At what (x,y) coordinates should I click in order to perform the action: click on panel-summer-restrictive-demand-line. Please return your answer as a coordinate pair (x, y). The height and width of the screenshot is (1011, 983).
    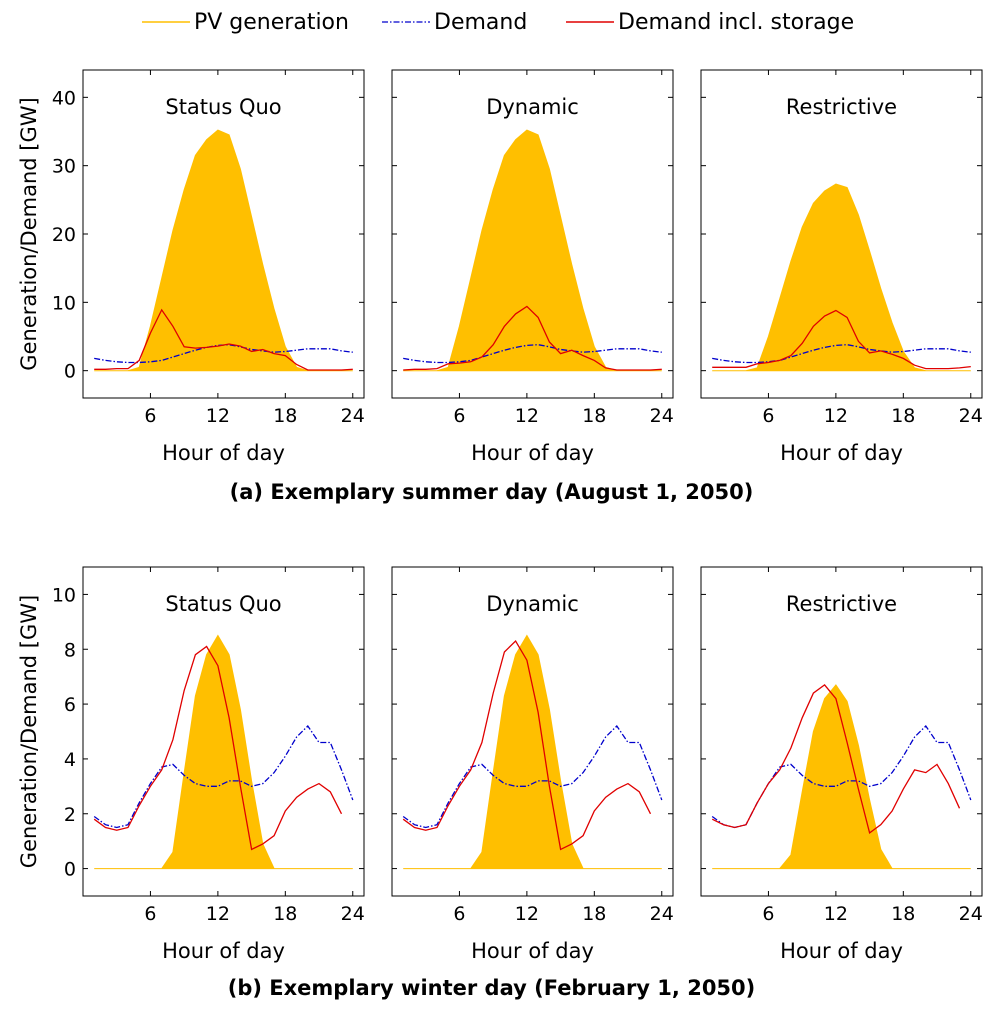
    Looking at the image, I should click on (841, 354).